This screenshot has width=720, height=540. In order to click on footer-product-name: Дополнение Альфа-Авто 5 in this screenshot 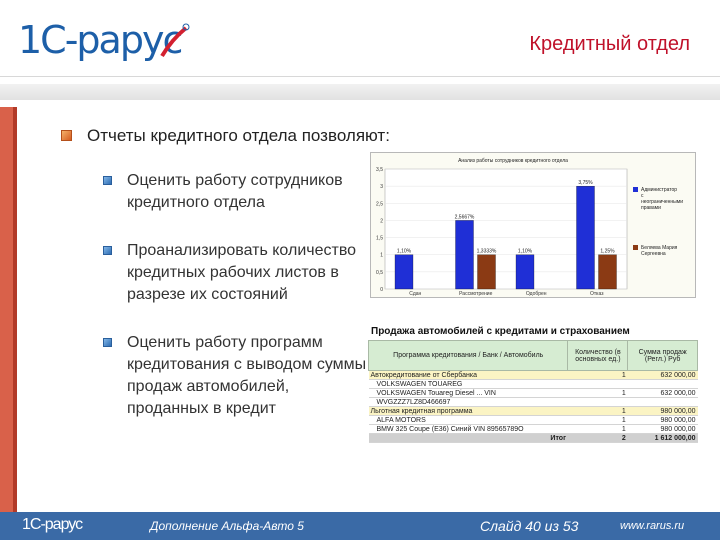, I will do `click(227, 526)`.